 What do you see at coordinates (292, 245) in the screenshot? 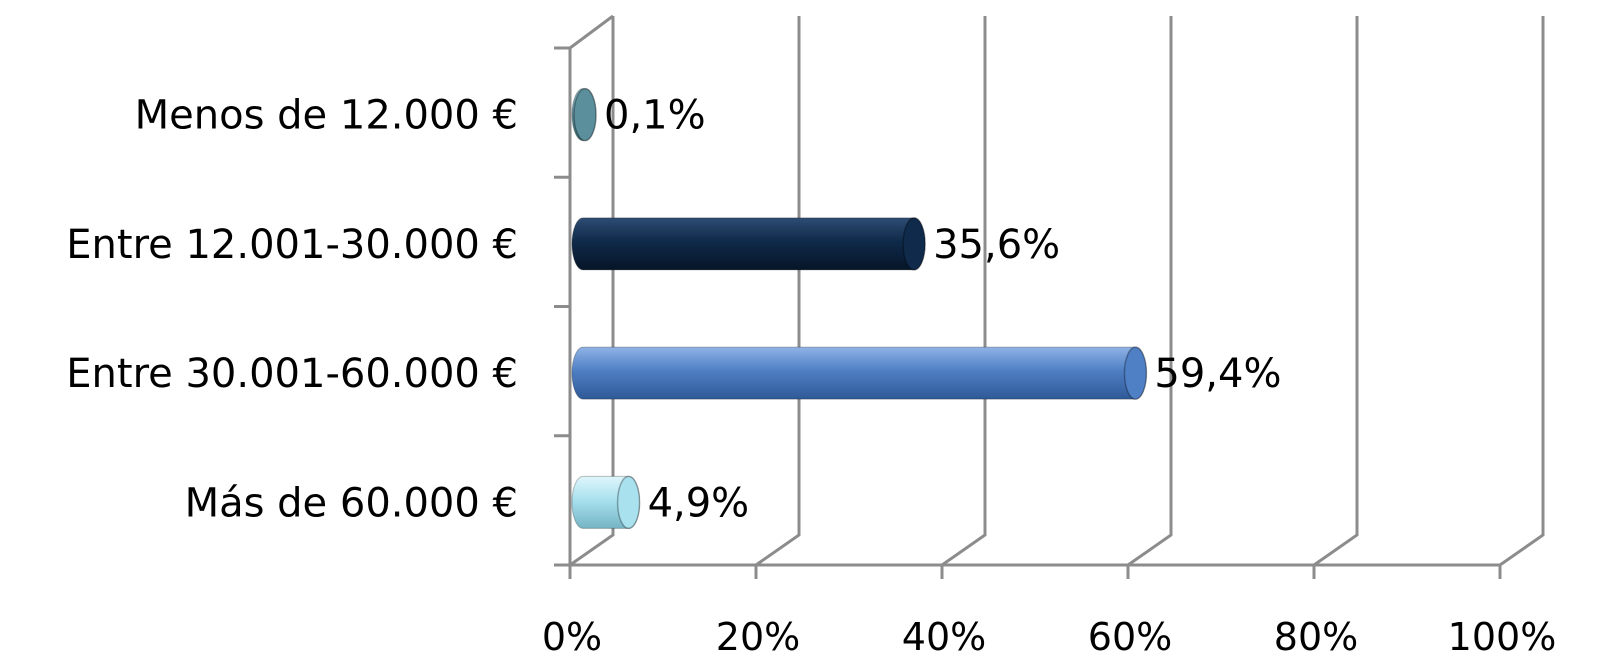
I see `category-label: Entre 12.001-30.000 €` at bounding box center [292, 245].